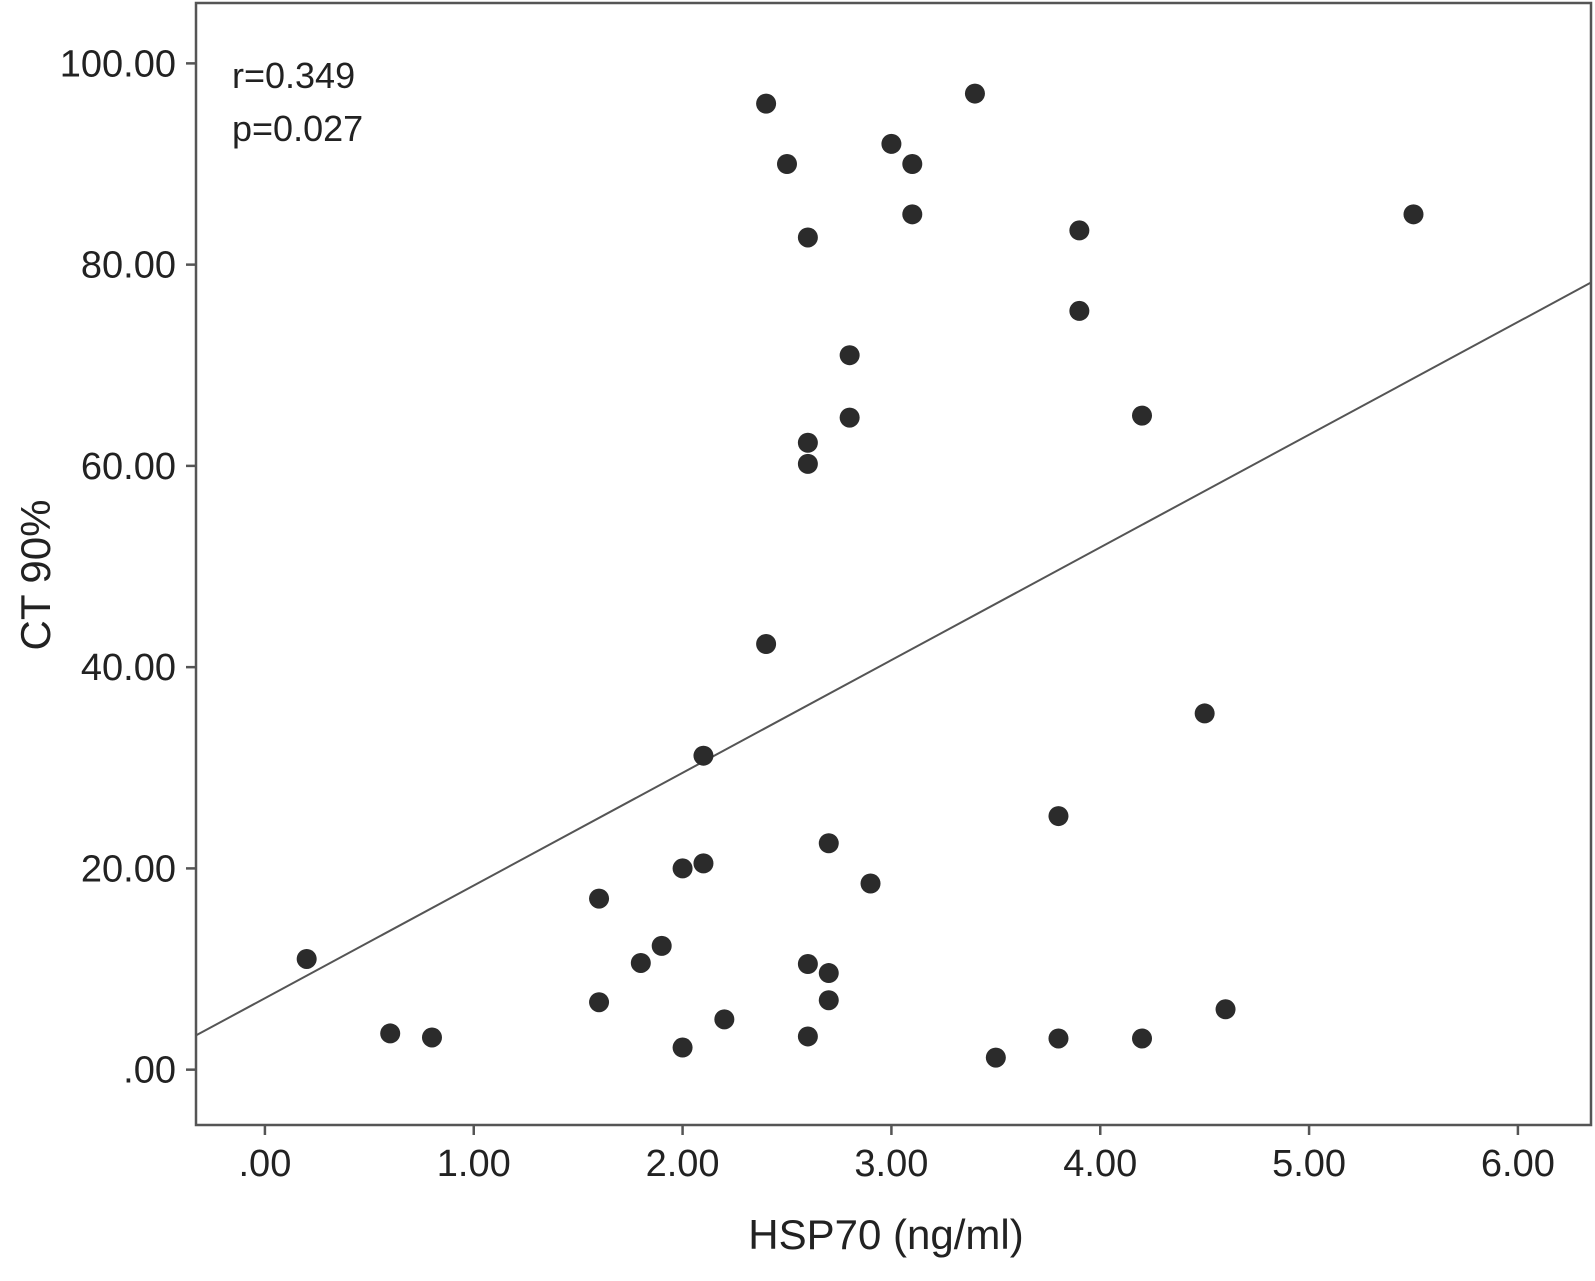  What do you see at coordinates (128, 266) in the screenshot?
I see `y-tick-label: 80.00` at bounding box center [128, 266].